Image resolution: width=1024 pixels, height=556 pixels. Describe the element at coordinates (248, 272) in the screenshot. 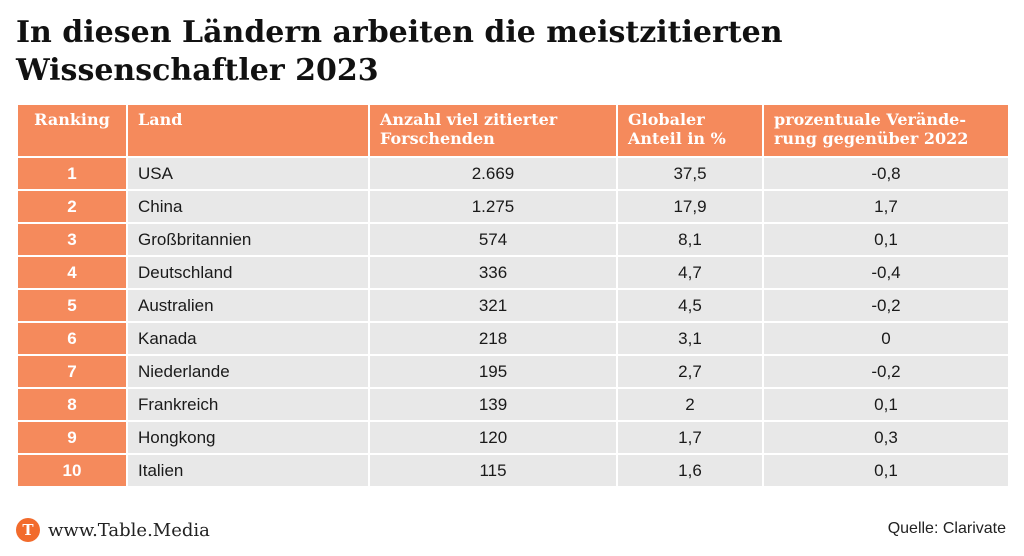

I see `cell-land: Deutschland` at that location.